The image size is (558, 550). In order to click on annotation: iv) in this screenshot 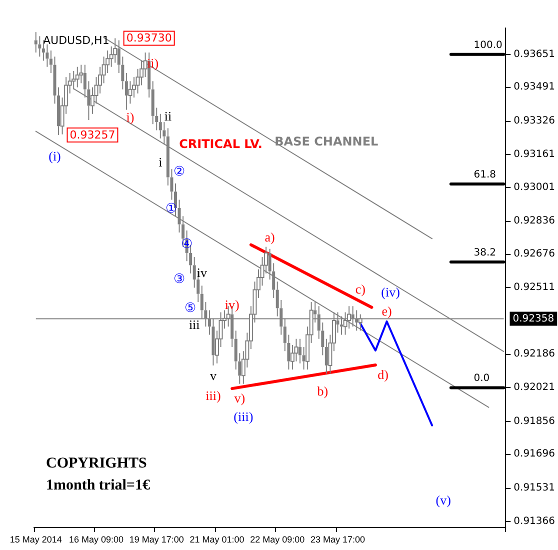, I will do `click(232, 304)`.